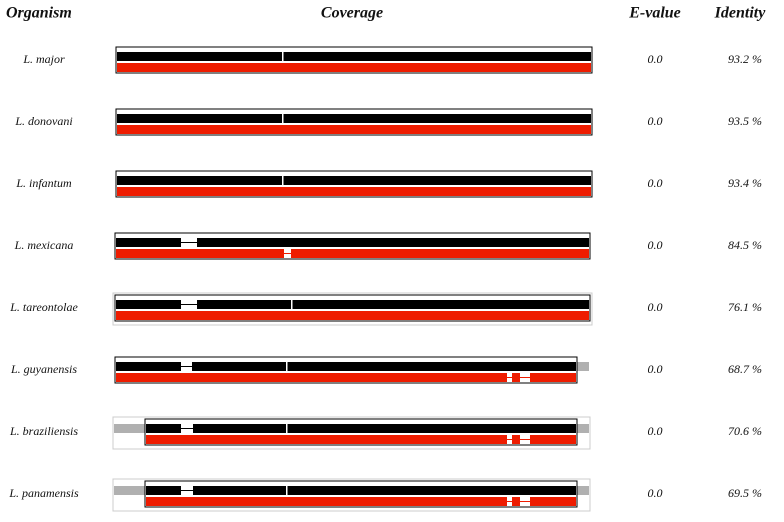 This screenshot has width=784, height=522. What do you see at coordinates (44, 245) in the screenshot?
I see `organism: L. mexicana` at bounding box center [44, 245].